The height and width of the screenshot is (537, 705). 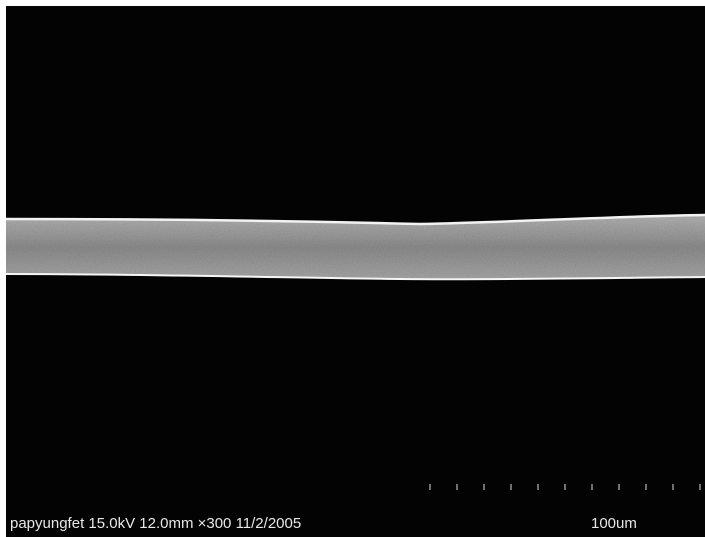 I want to click on scale-ticks, so click(x=565, y=487).